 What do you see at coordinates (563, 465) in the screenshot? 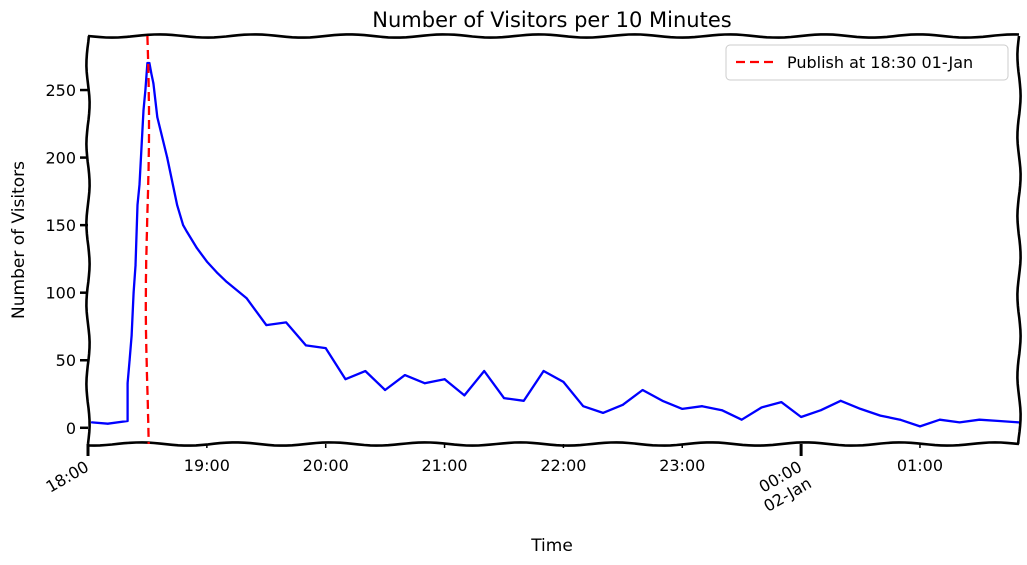
I see `x-tick-label: 22:00` at bounding box center [563, 465].